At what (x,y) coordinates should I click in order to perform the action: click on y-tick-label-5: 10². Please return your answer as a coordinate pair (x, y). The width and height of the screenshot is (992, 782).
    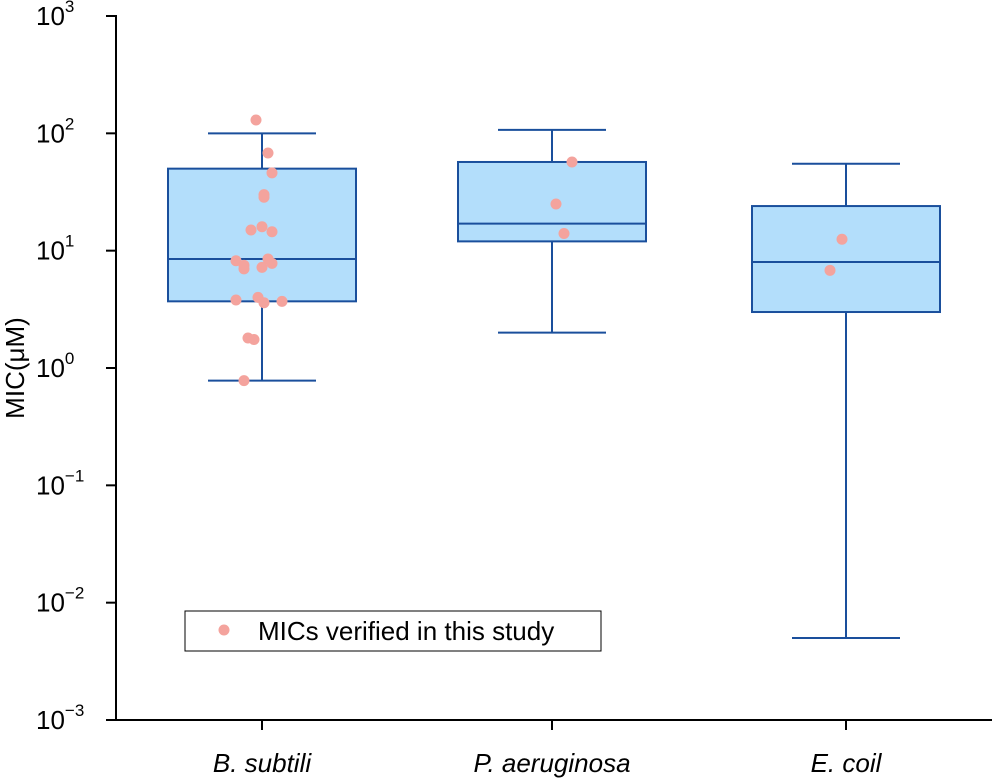
    Looking at the image, I should click on (55, 131).